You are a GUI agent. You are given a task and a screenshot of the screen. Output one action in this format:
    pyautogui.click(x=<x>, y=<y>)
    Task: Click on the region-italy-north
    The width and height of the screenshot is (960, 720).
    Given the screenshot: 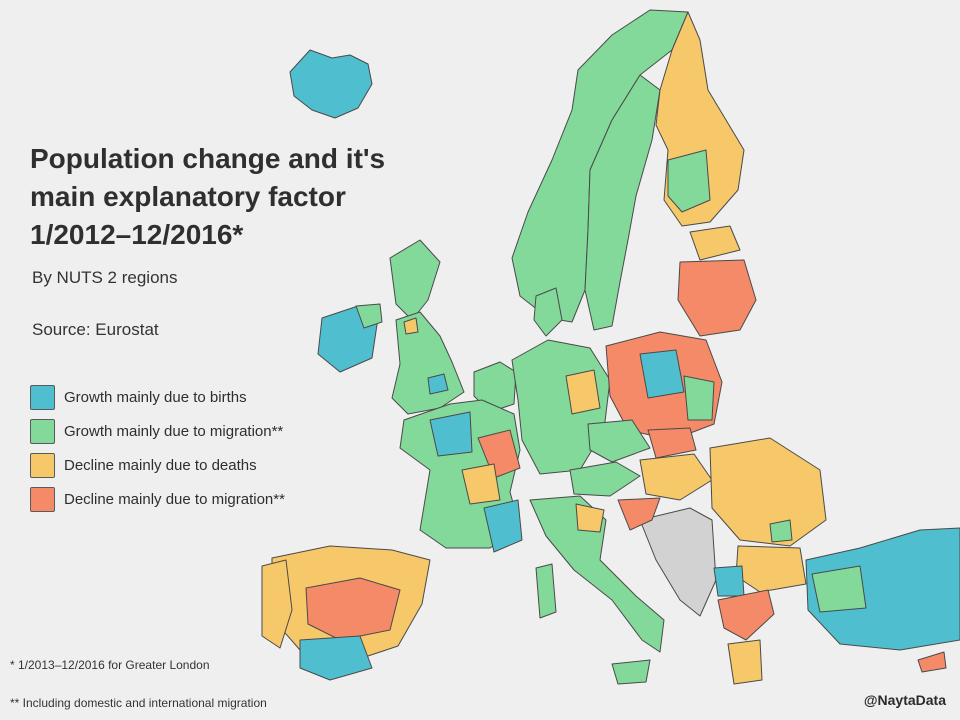 What is the action you would take?
    pyautogui.click(x=590, y=518)
    